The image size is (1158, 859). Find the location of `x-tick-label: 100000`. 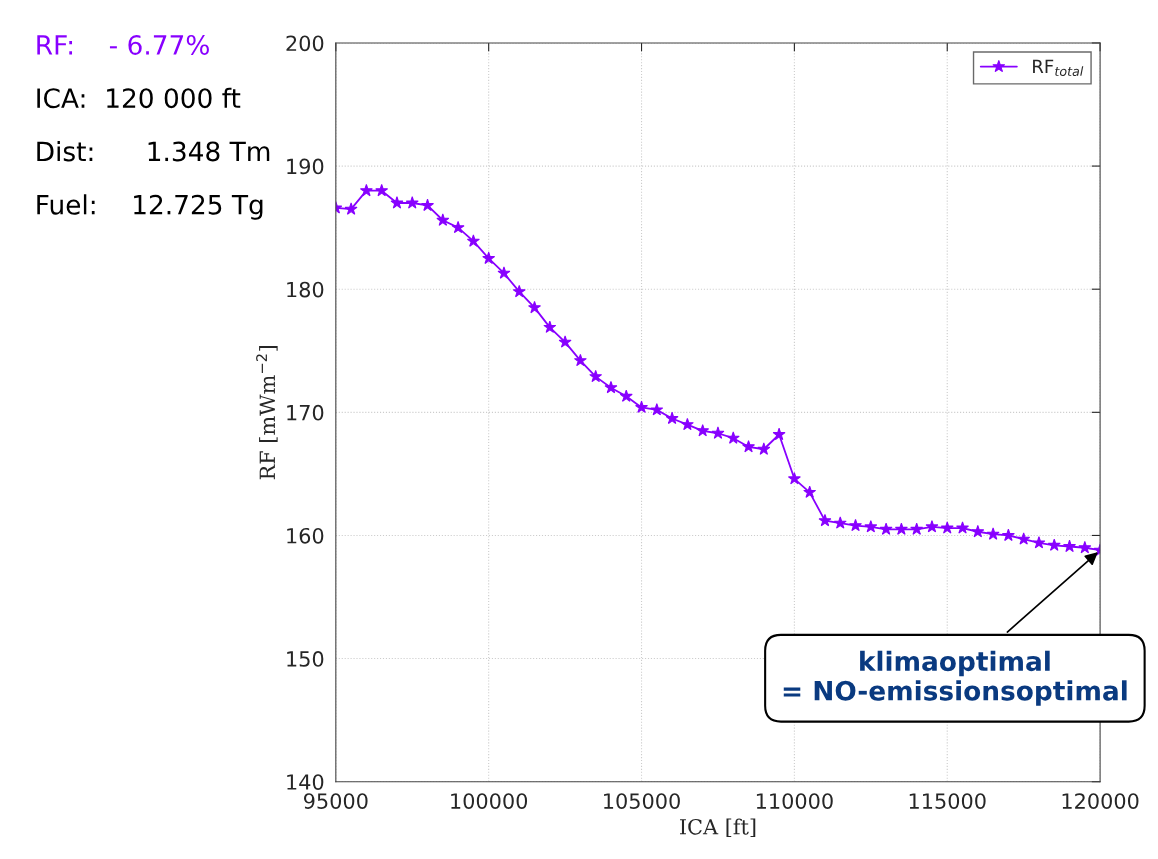

x-tick-label: 100000 is located at coordinates (489, 801).